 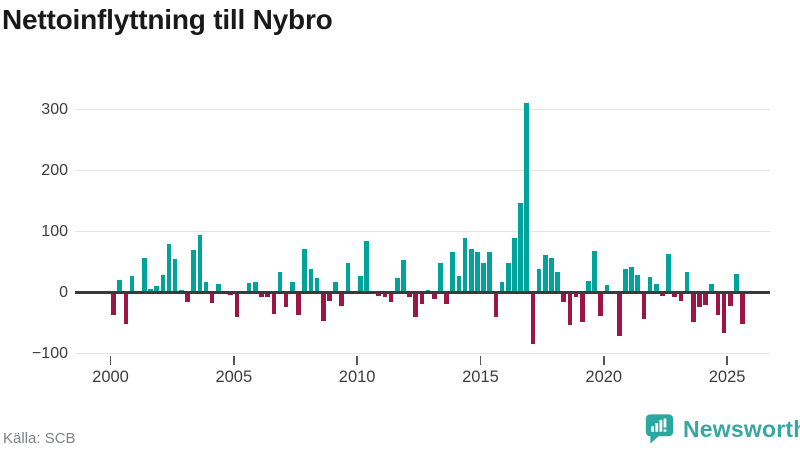 I want to click on x-axis-label-2015: 2015, so click(x=480, y=377).